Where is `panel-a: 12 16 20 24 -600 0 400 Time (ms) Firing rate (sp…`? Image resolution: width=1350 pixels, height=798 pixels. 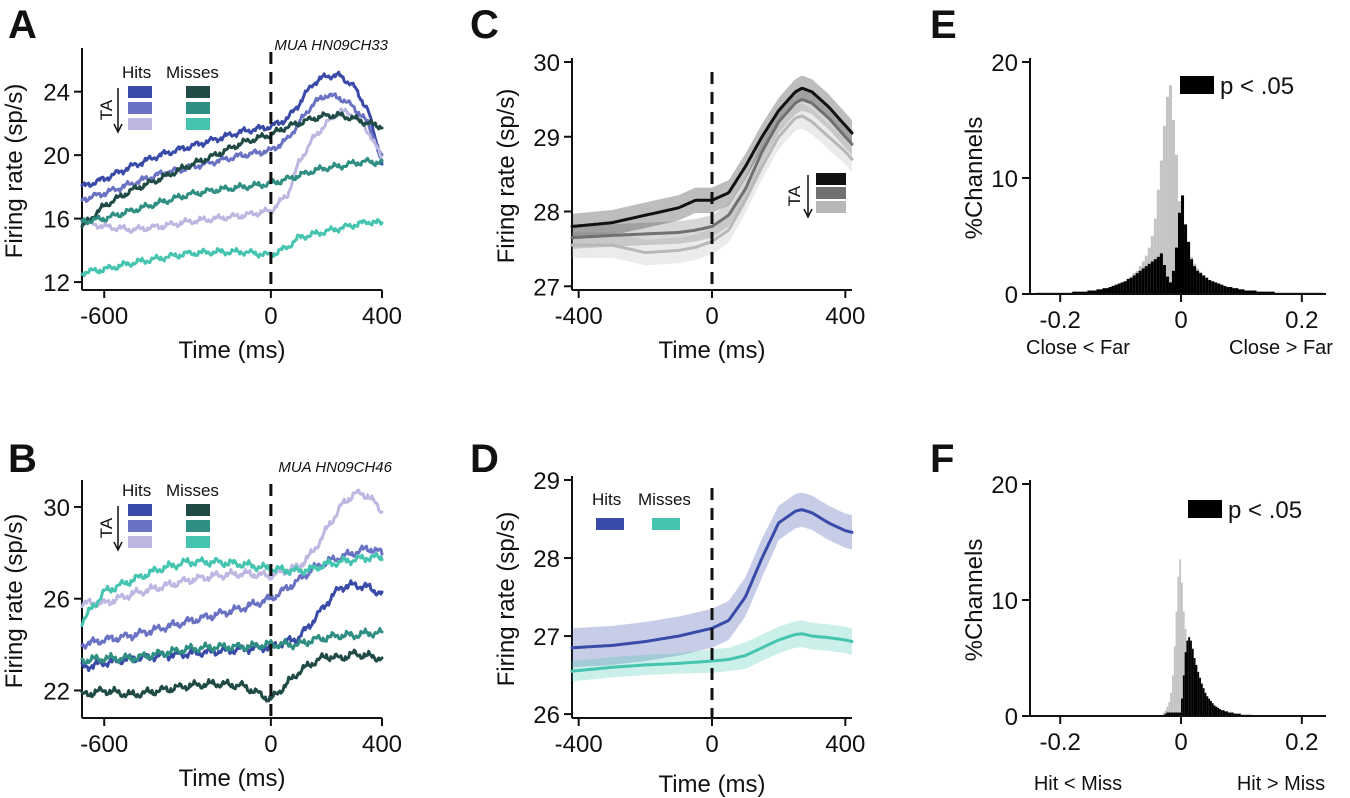
panel-a: 12 16 20 24 -600 0 400 Time (ms) Firing rate (sp… is located at coordinates (201, 200).